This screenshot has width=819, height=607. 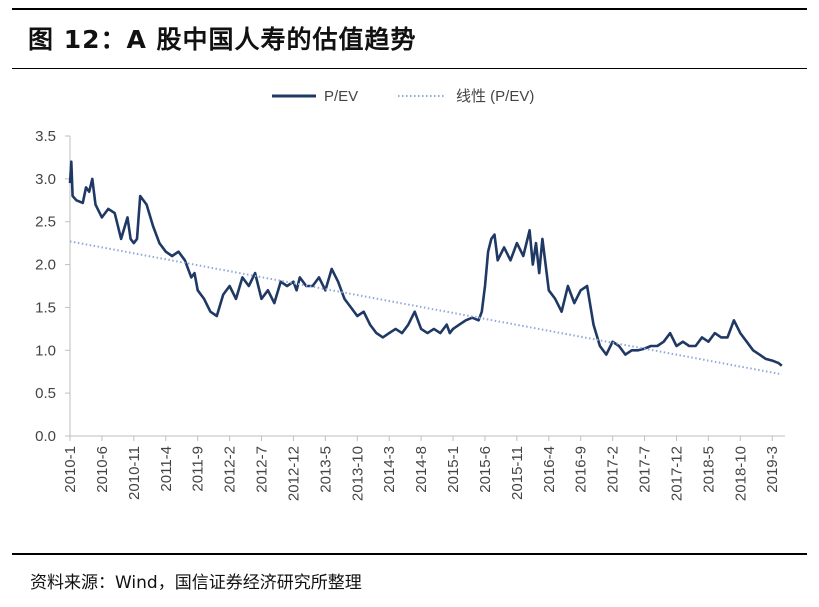 I want to click on x-tick-label: 2015-6, so click(x=485, y=469).